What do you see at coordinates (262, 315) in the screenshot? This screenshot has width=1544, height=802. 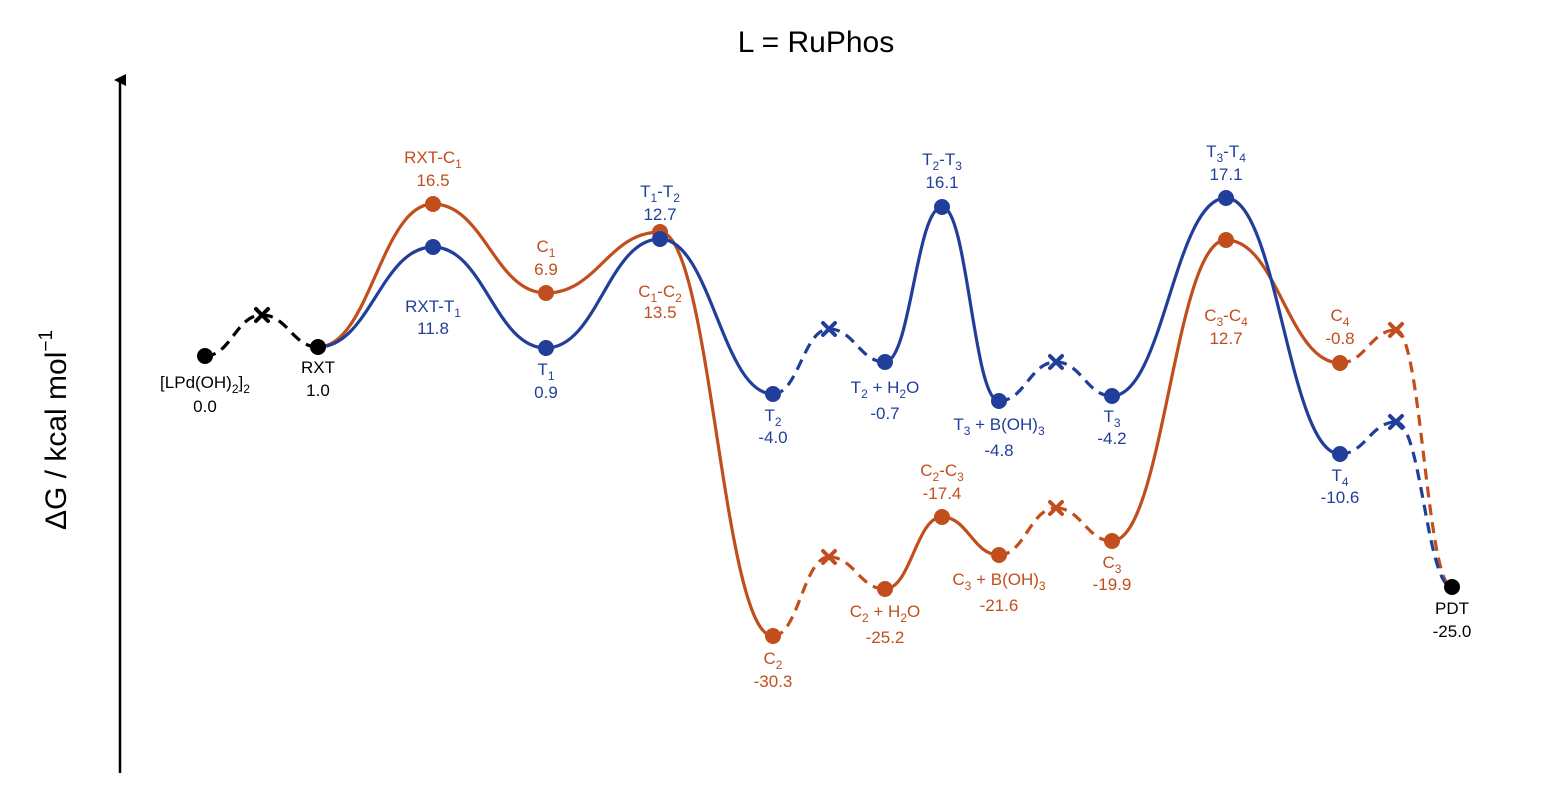 I see `cross-marker-xs` at bounding box center [262, 315].